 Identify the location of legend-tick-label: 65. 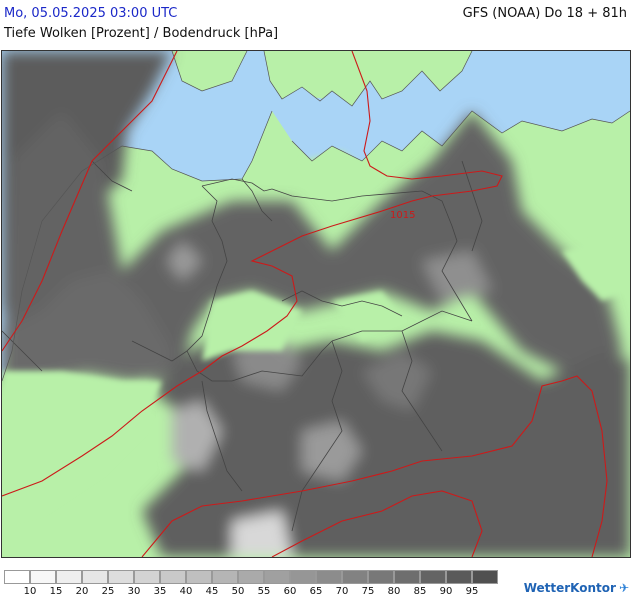
(316, 591).